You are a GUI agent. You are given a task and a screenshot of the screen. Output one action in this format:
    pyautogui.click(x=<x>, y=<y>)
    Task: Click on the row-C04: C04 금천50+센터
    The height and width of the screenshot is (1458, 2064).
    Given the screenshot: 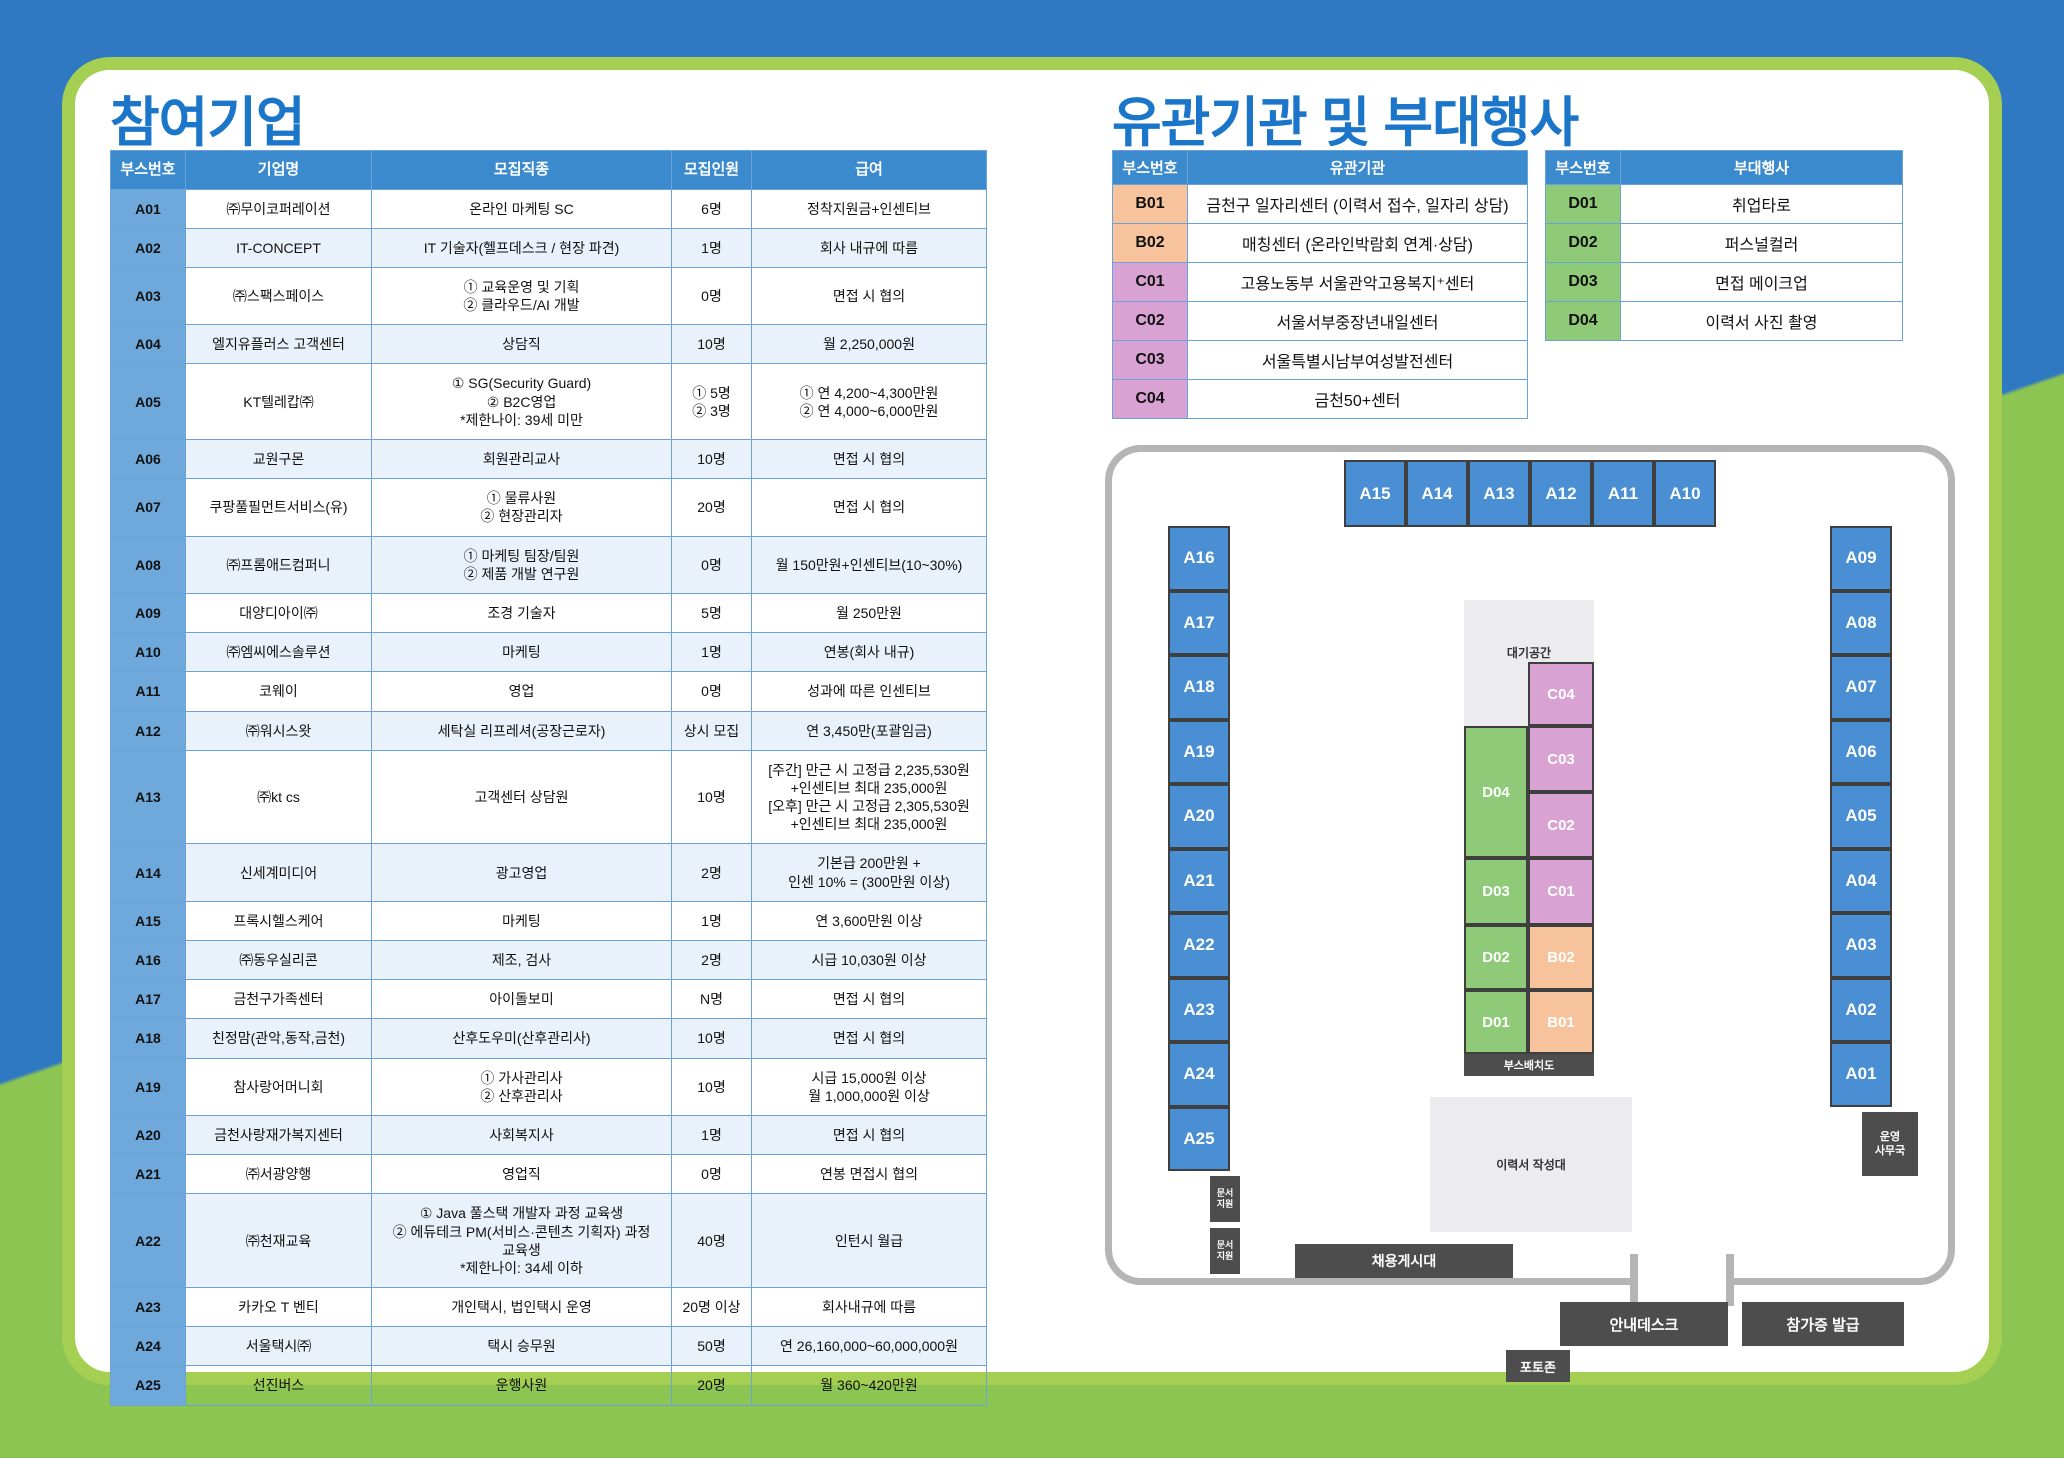 What is the action you would take?
    pyautogui.click(x=1320, y=399)
    